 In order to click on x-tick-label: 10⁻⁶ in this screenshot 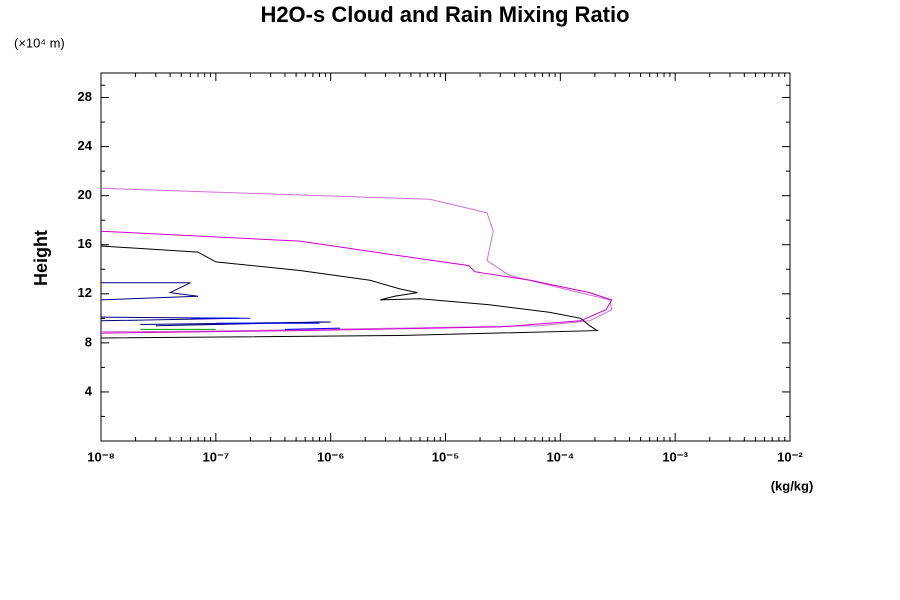, I will do `click(330, 456)`.